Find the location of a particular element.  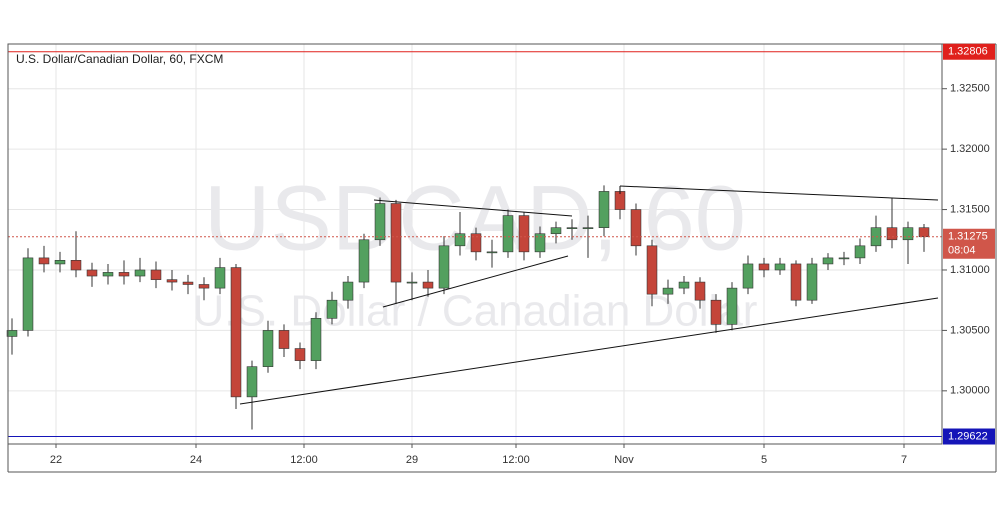

countdown: 08:04 is located at coordinates (962, 251).